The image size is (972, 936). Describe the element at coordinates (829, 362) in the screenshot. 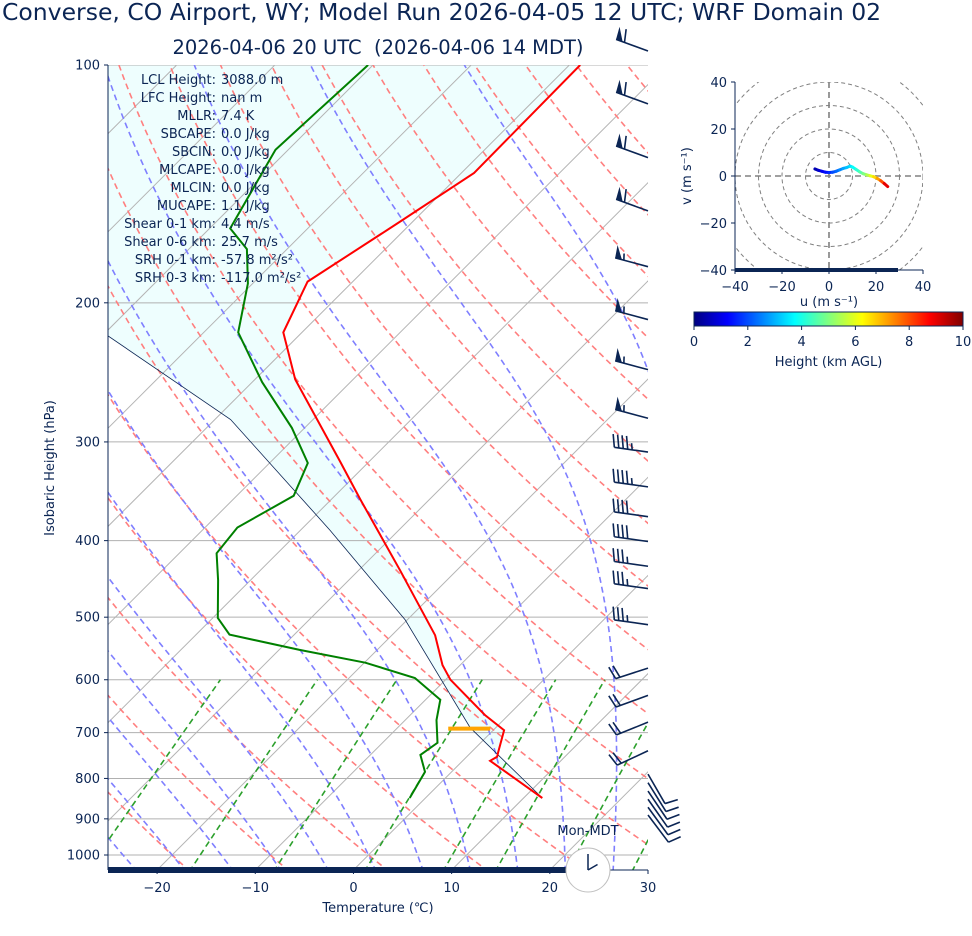

I see `colorbar-label: Height (km AGL)` at that location.